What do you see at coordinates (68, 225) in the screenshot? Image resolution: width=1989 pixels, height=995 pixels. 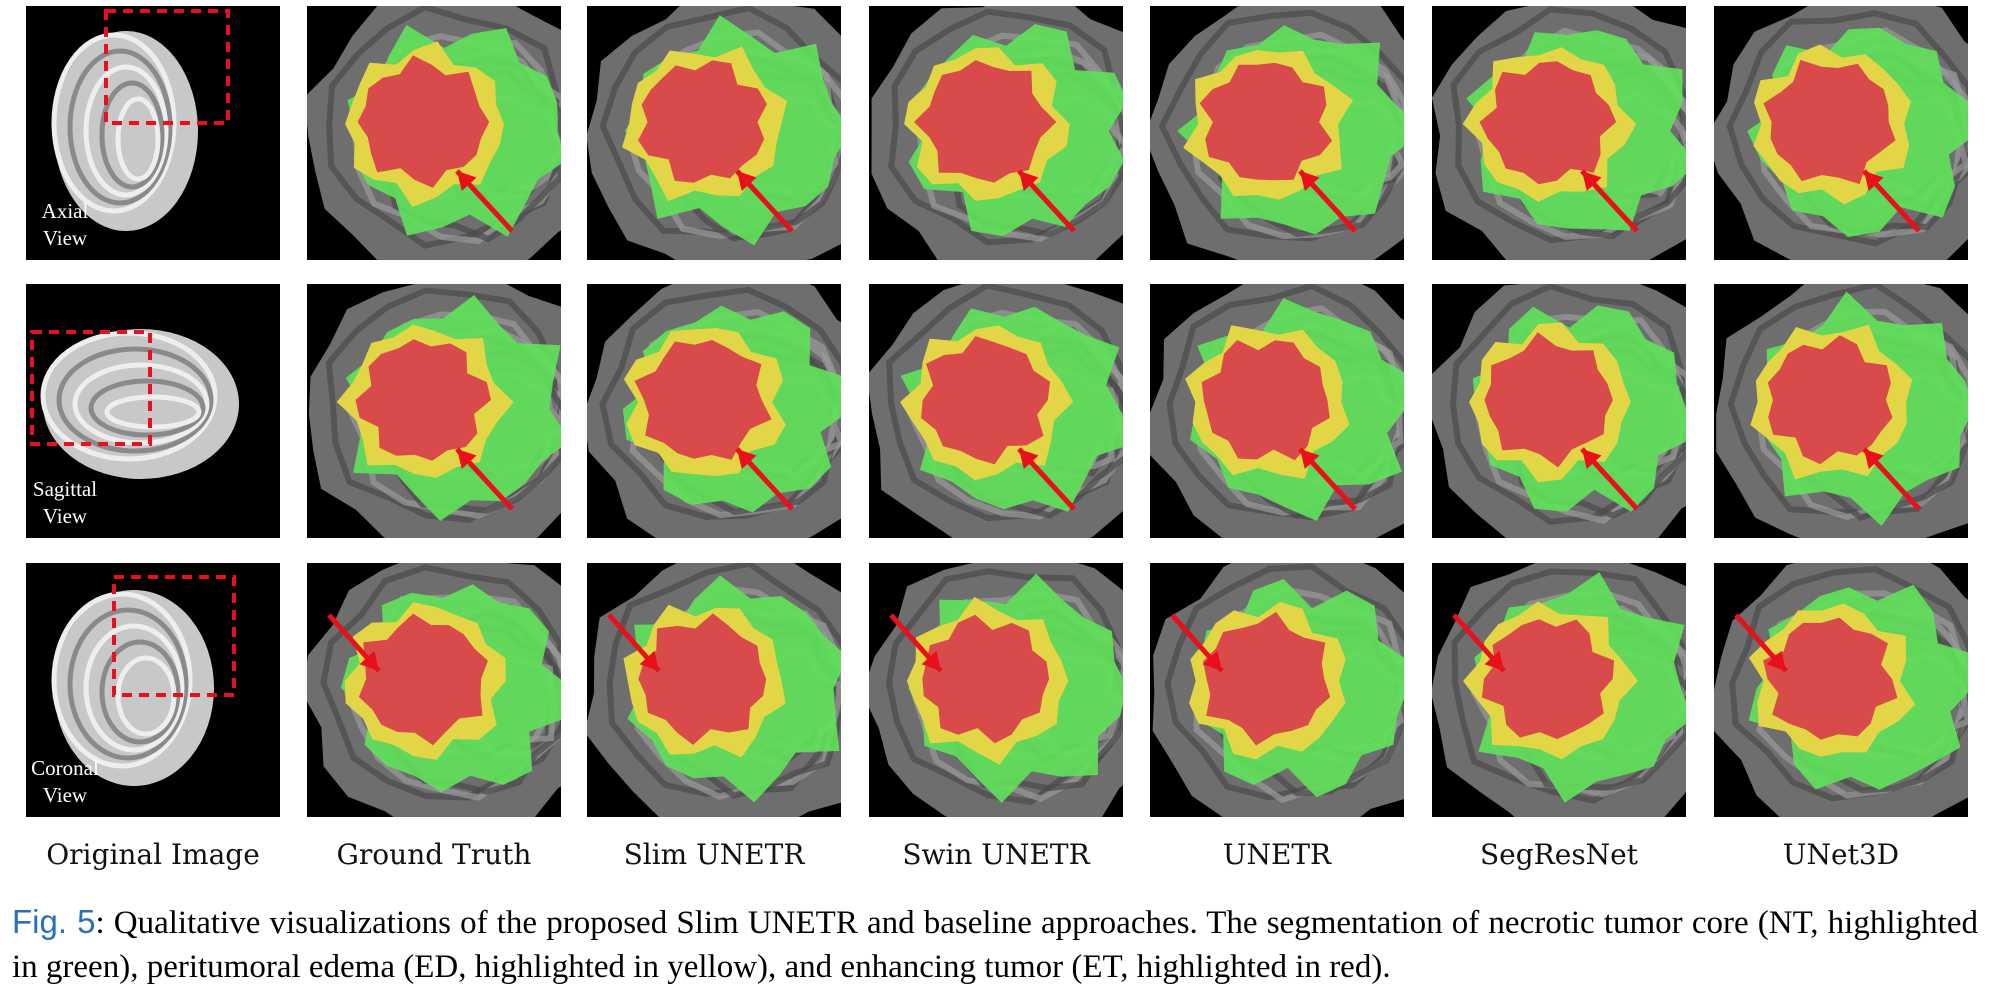 I see `view-label: Axial View` at bounding box center [68, 225].